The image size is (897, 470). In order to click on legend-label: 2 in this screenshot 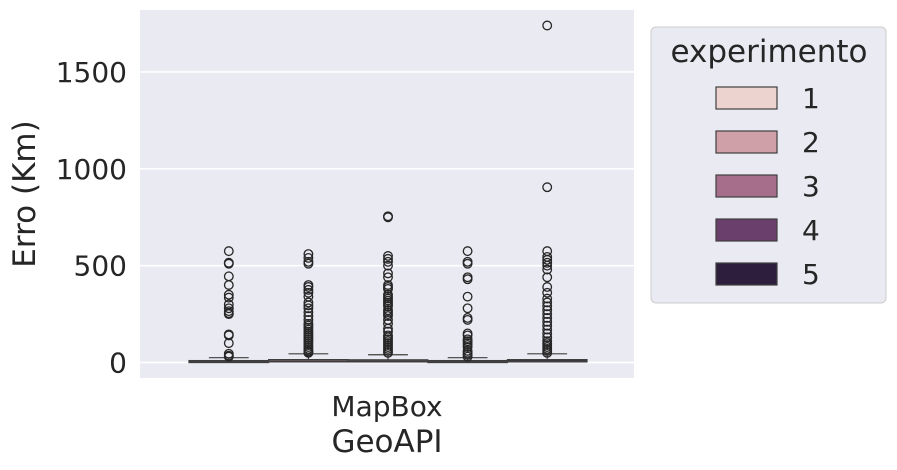, I will do `click(811, 142)`.